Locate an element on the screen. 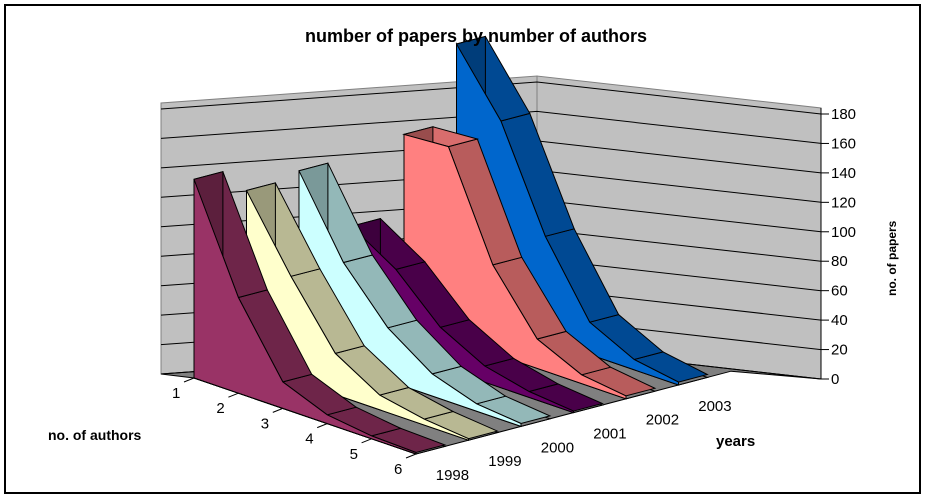 The width and height of the screenshot is (927, 500). value-tick-label: 0 is located at coordinates (835, 379).